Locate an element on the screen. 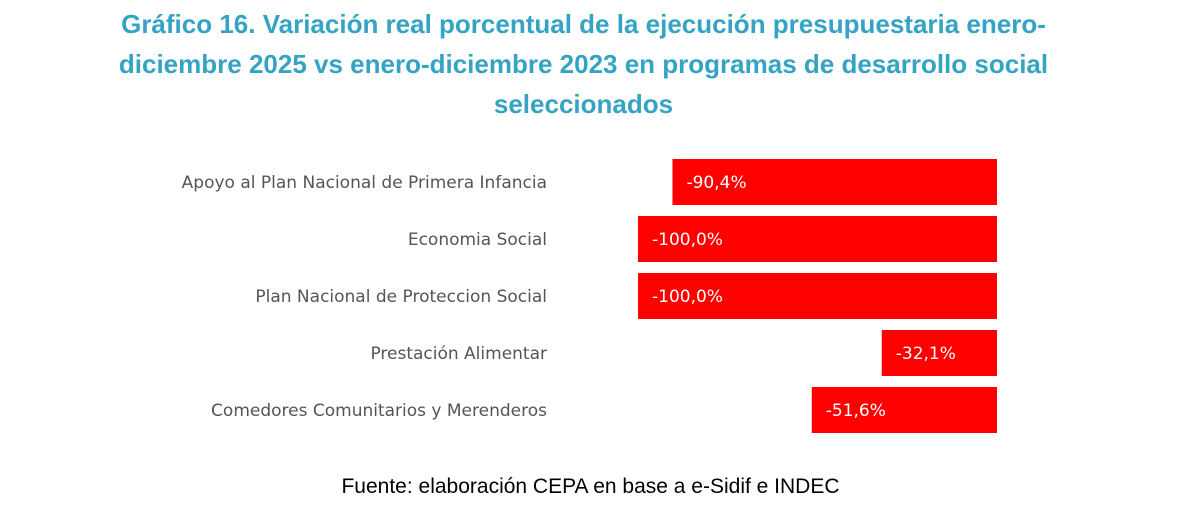 The width and height of the screenshot is (1181, 521). category-label-2: Plan Nacional de Proteccion Social is located at coordinates (401, 297).